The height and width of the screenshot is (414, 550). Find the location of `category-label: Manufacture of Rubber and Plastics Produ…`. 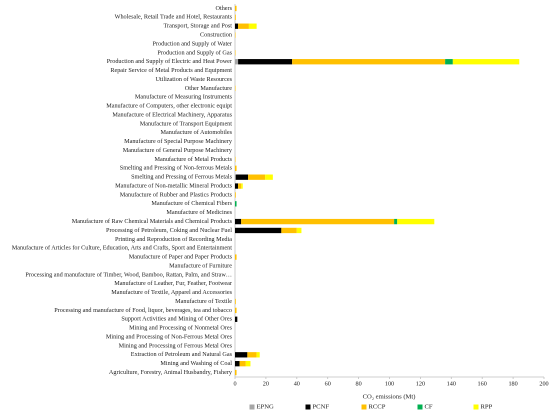

category-label: Manufacture of Rubber and Plastics Produ… is located at coordinates (176, 194).